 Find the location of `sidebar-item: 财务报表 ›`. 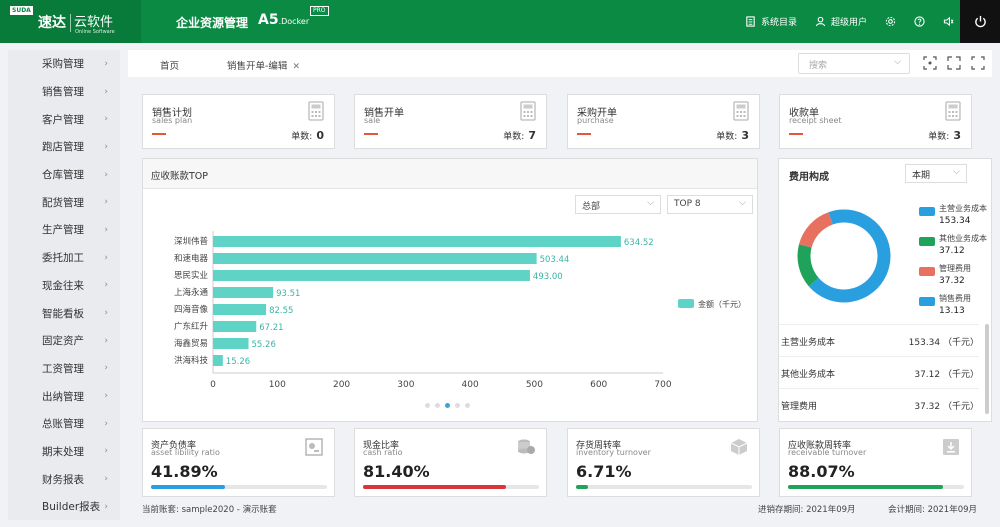

sidebar-item: 财务报表 › is located at coordinates (64, 479).